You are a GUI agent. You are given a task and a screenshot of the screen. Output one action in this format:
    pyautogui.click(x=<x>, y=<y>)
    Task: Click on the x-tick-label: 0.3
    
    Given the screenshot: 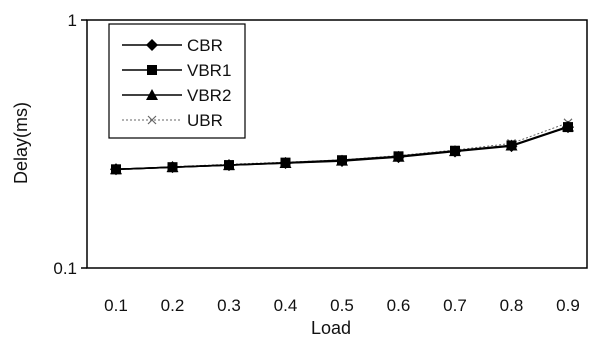 What is the action you would take?
    pyautogui.click(x=229, y=305)
    